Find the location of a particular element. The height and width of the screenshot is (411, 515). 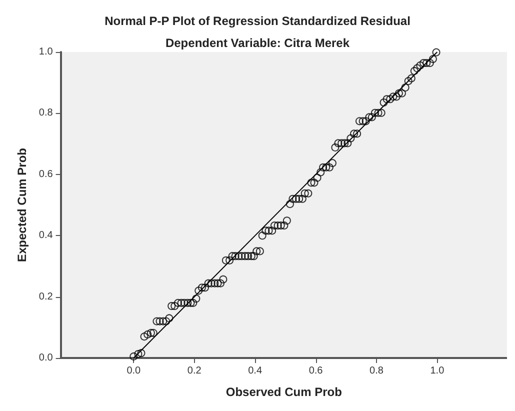

x-tick-label: 1.0 is located at coordinates (437, 371).